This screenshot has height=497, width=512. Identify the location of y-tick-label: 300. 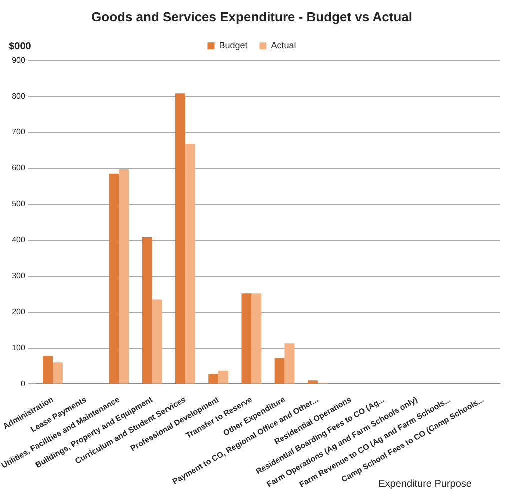
(19, 276).